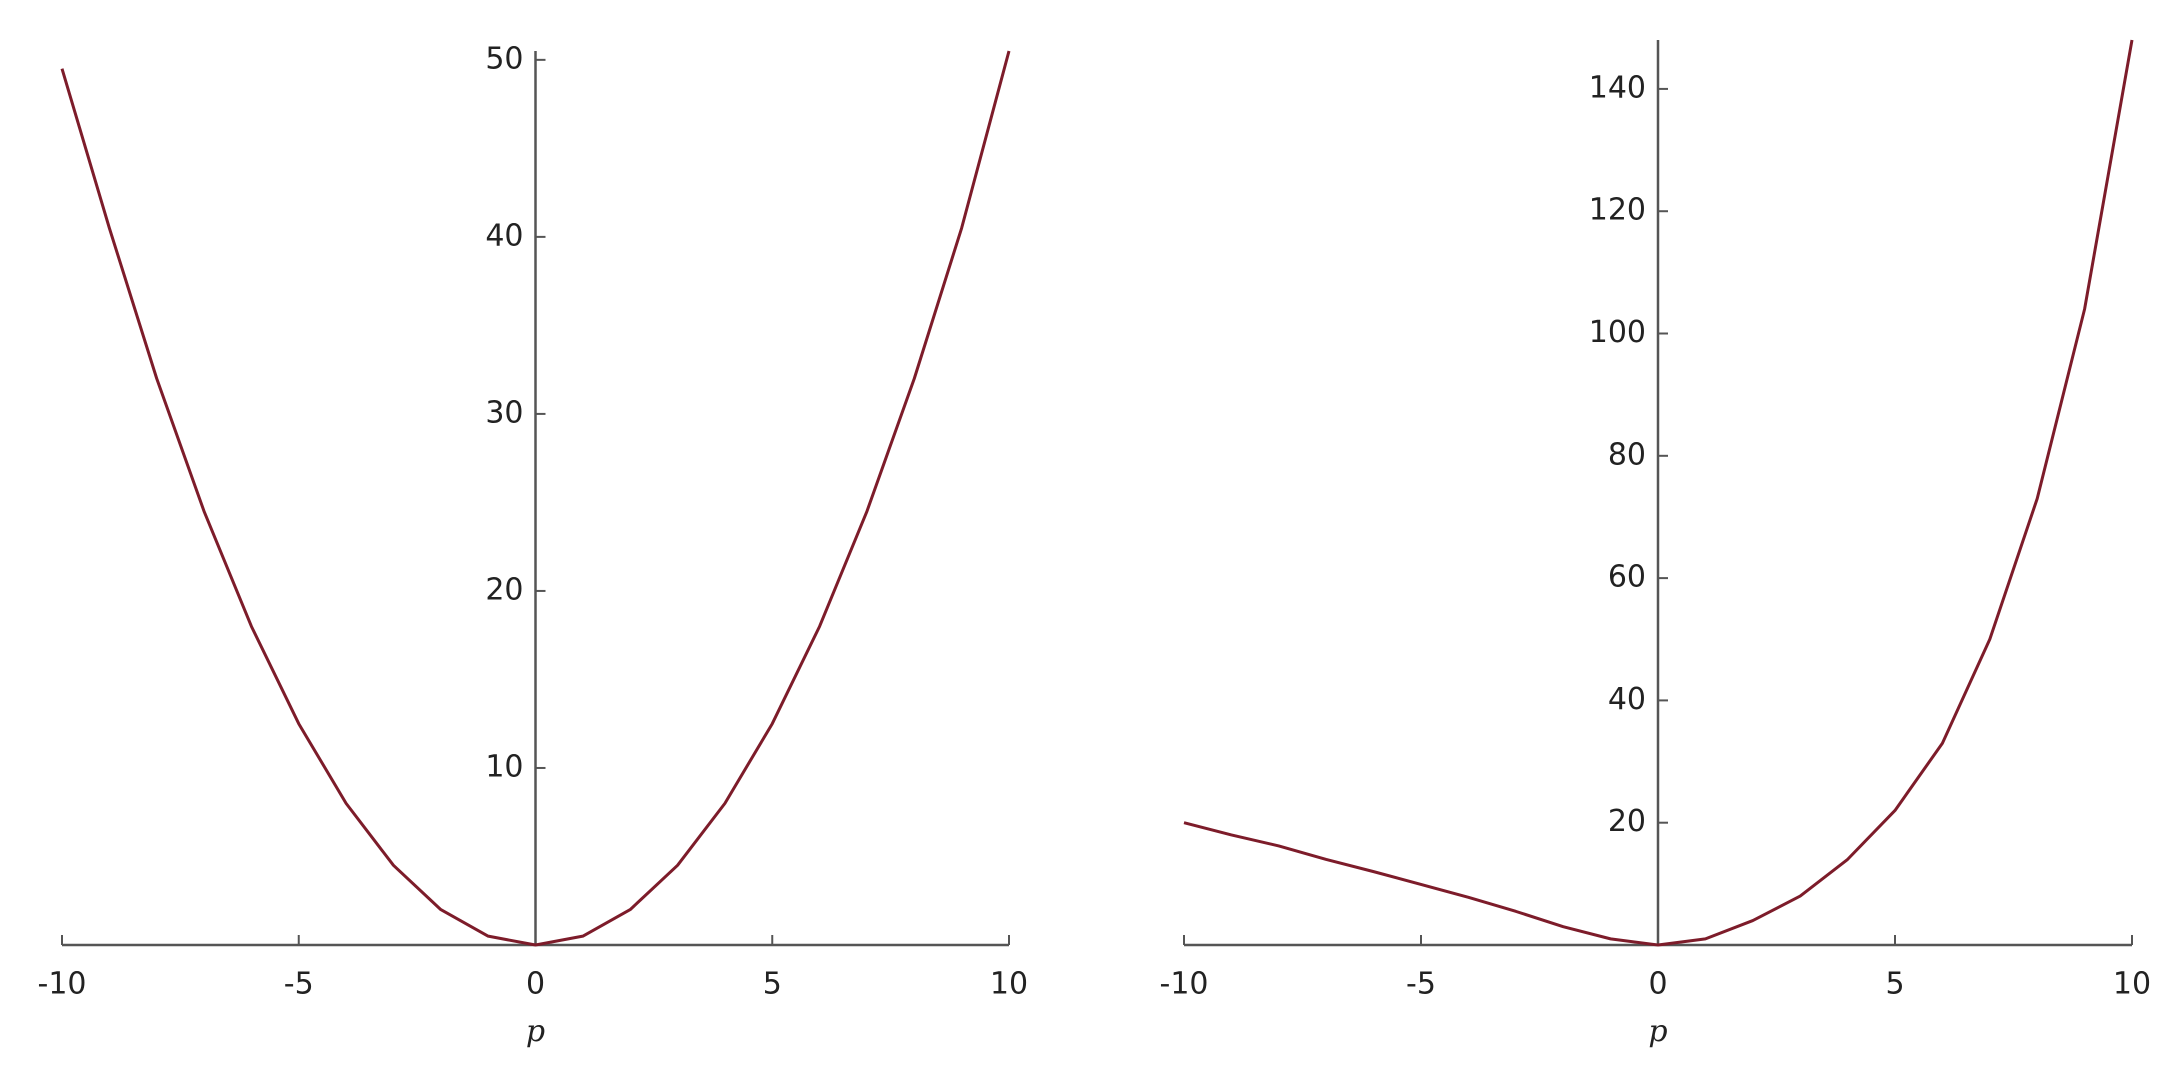 The image size is (2179, 1077). Describe the element at coordinates (1627, 454) in the screenshot. I see `y-tick-label: 80` at that location.